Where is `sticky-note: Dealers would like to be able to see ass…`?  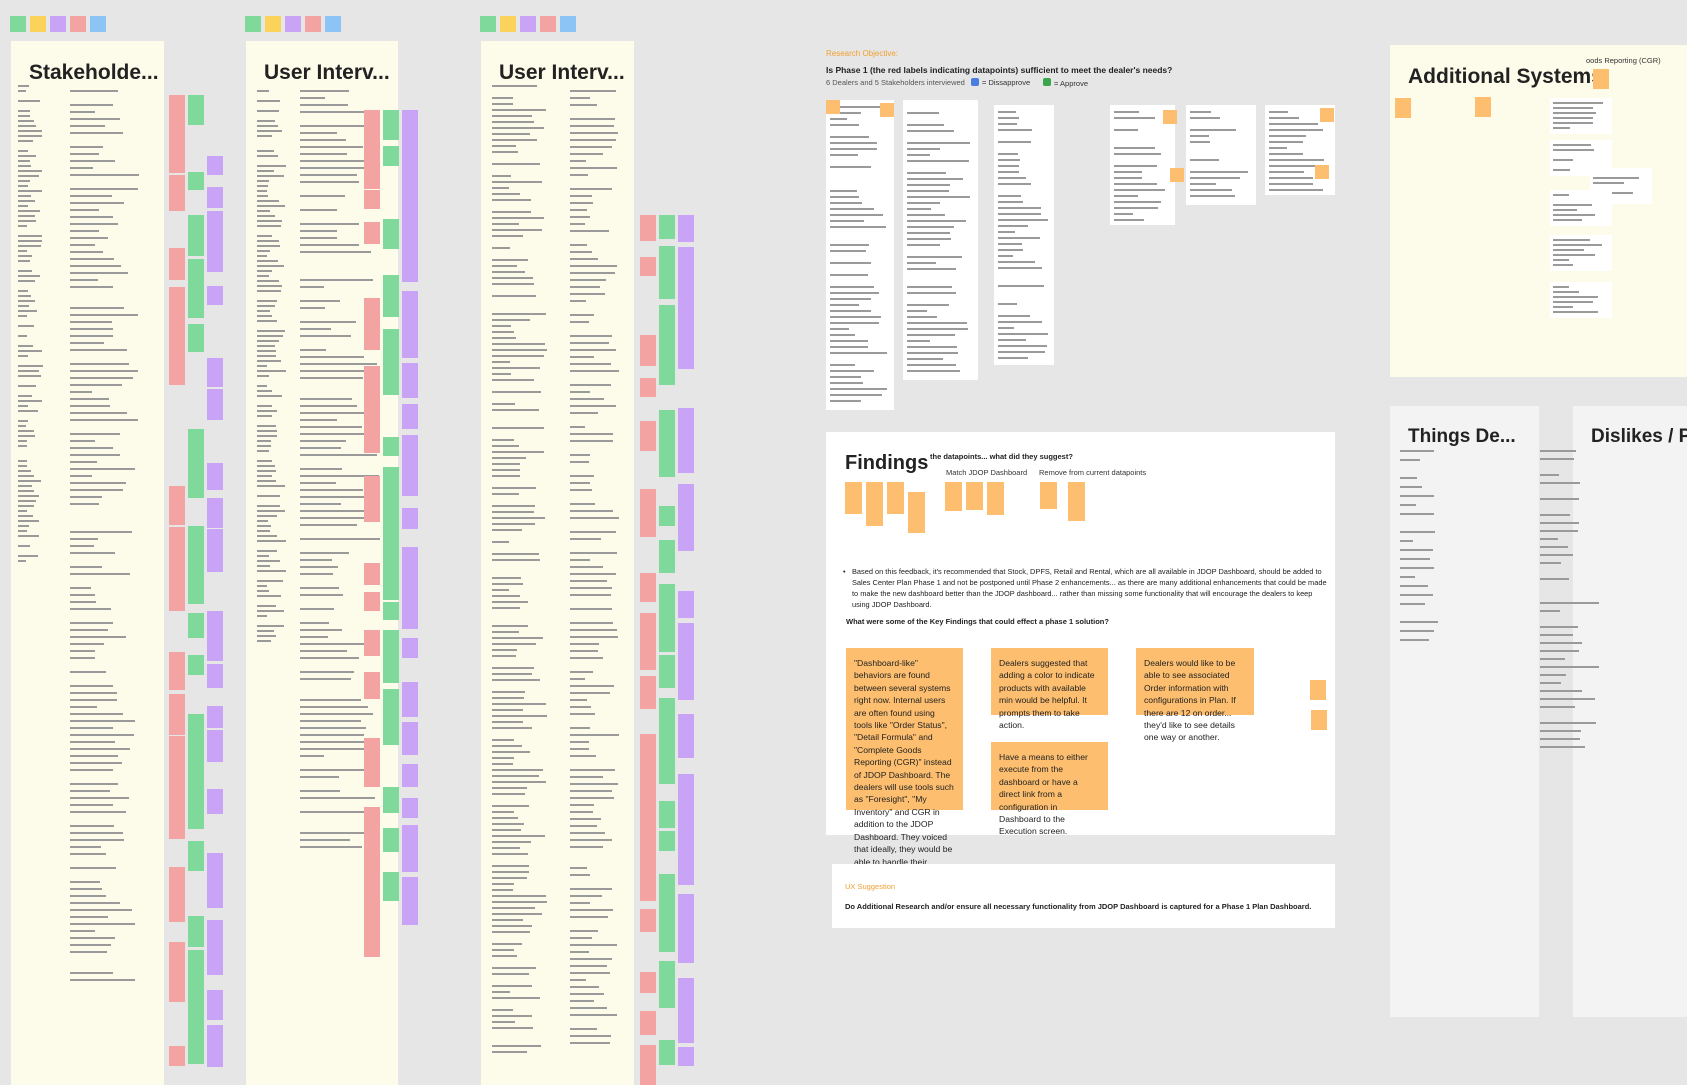 sticky-note: Dealers would like to be able to see ass… is located at coordinates (1195, 695).